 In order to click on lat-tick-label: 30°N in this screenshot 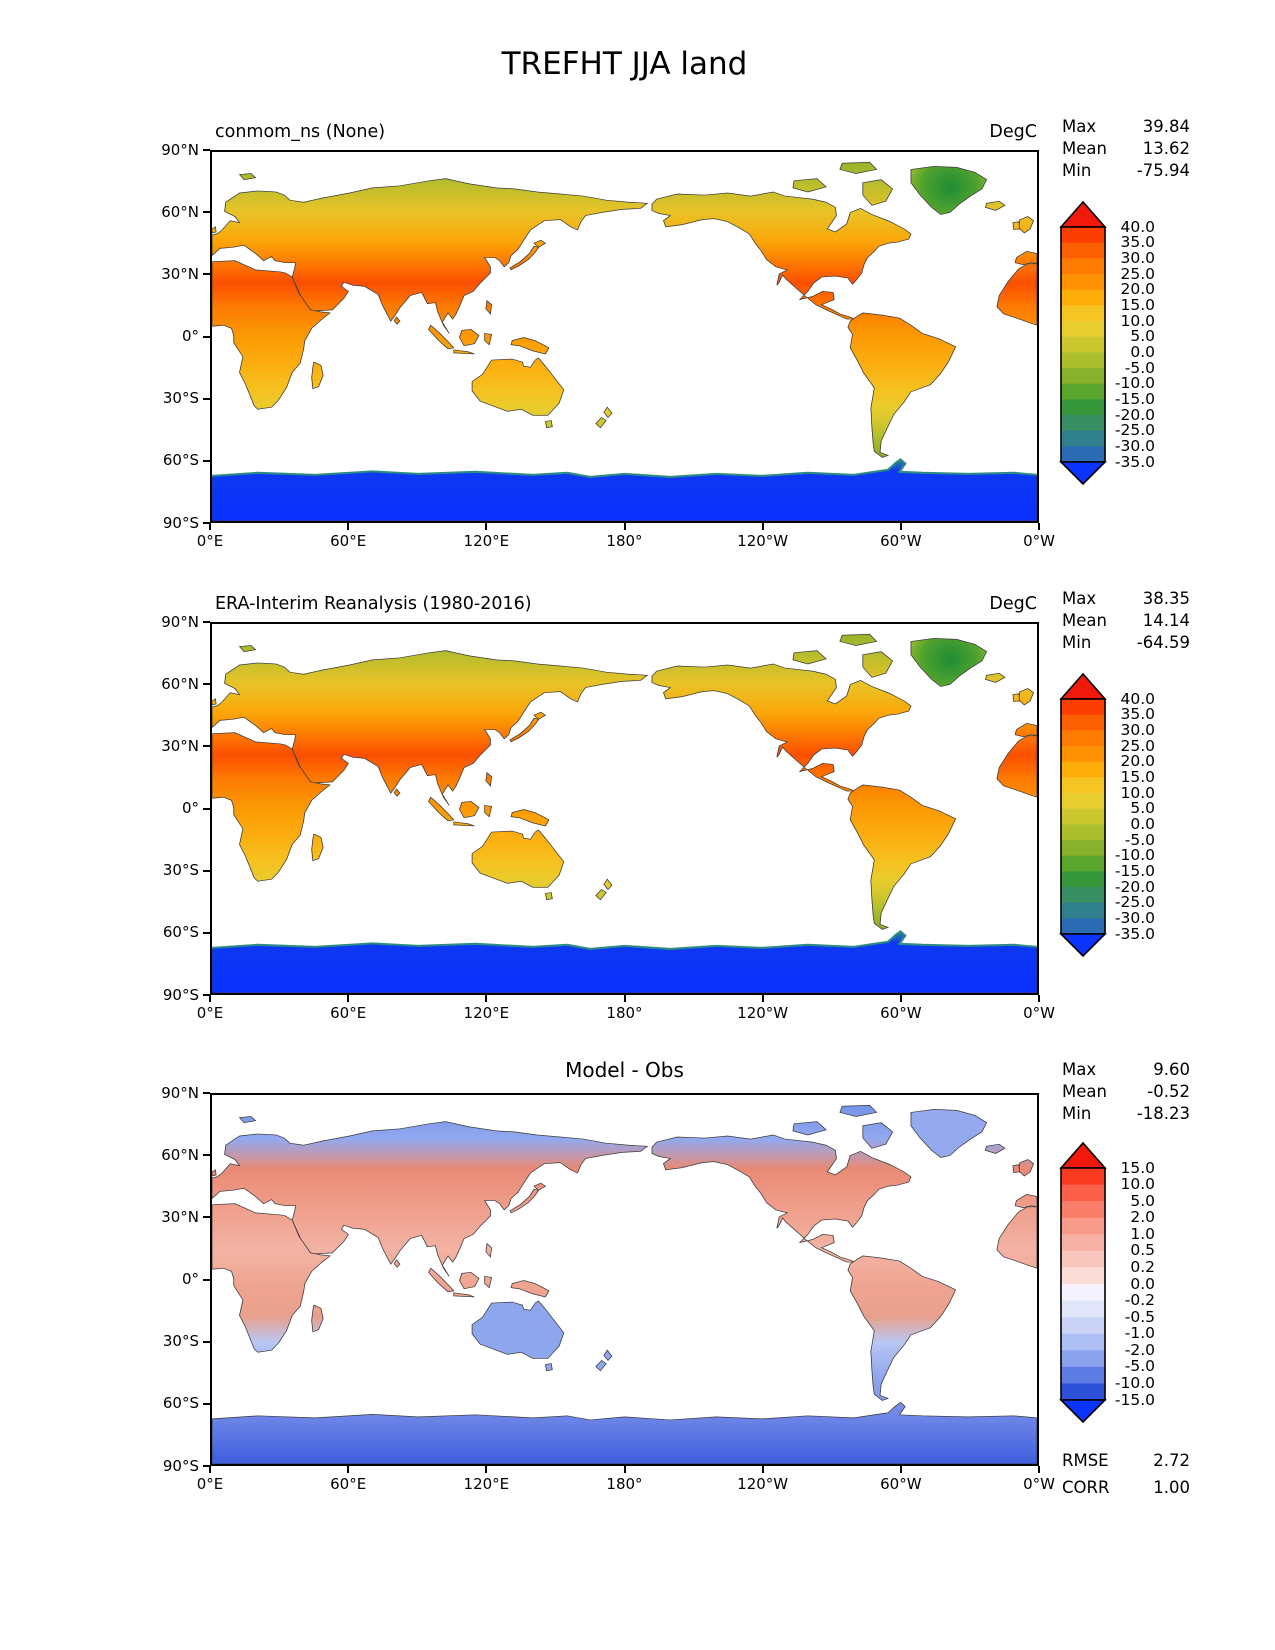, I will do `click(180, 1216)`.